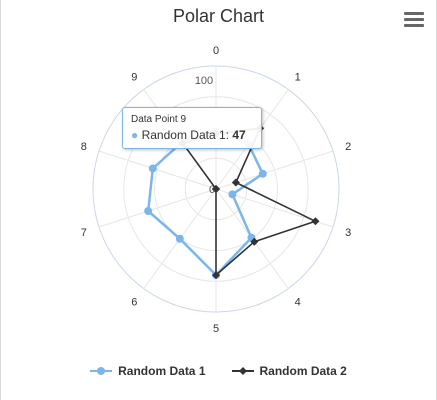  I want to click on legend-item-random-data-2: Random Data 2, so click(289, 371).